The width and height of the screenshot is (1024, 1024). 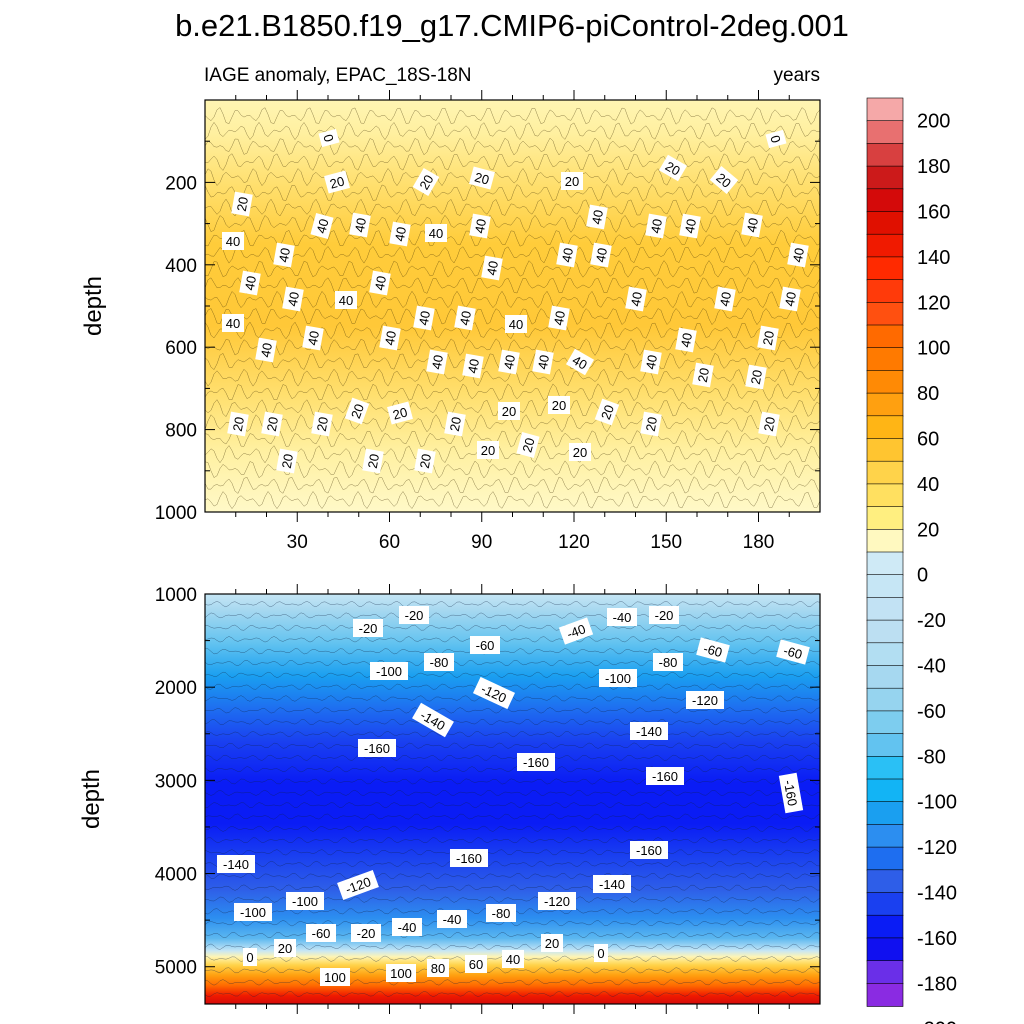 What do you see at coordinates (476, 964) in the screenshot?
I see `contour-label-text: 60` at bounding box center [476, 964].